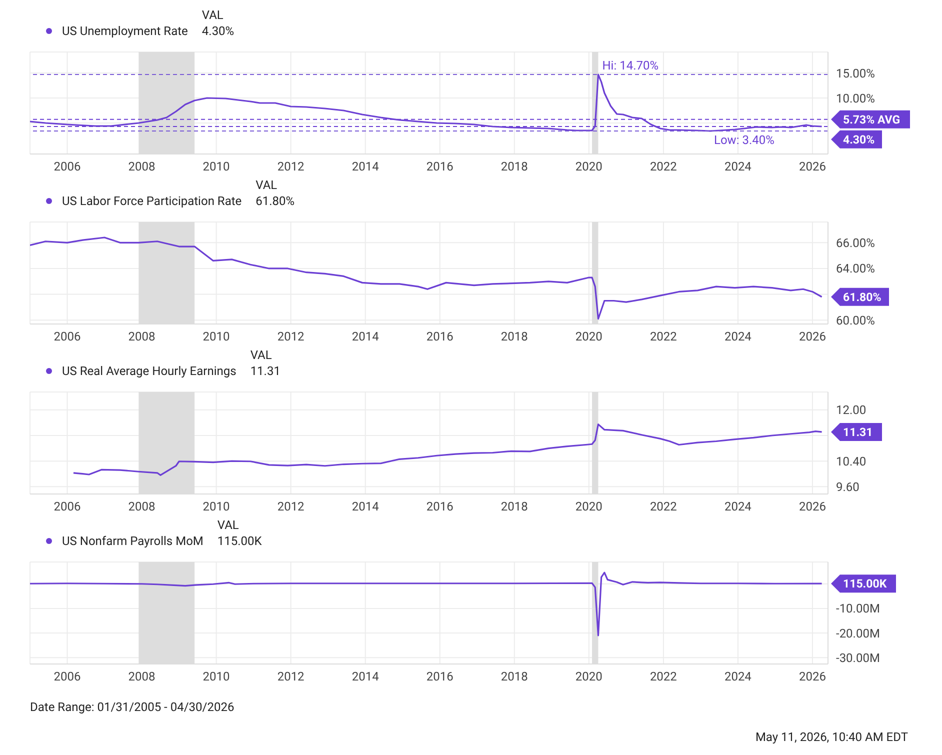  What do you see at coordinates (265, 371) in the screenshot?
I see `text: 11.31` at bounding box center [265, 371].